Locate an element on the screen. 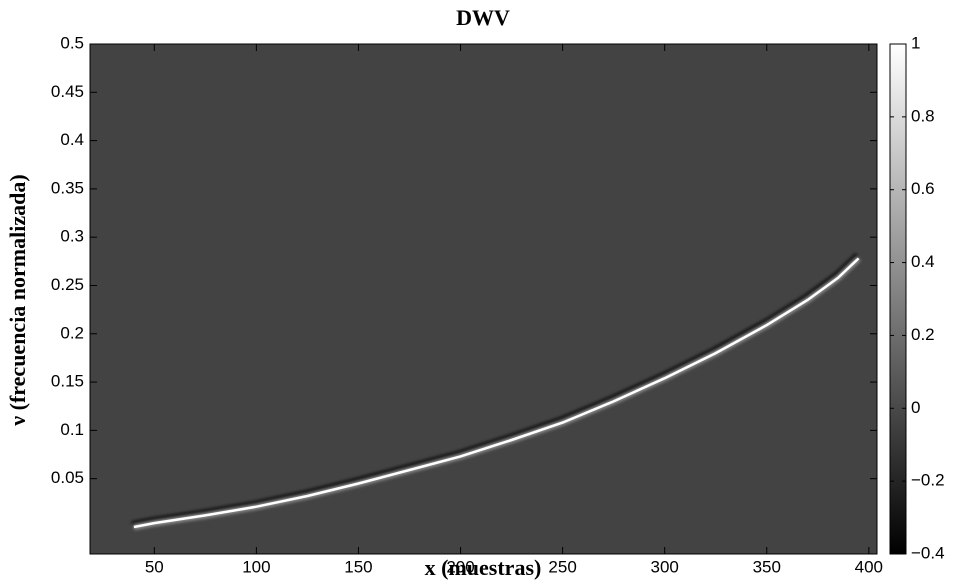 The width and height of the screenshot is (966, 584). colorbar-tick-label: 1 is located at coordinates (915, 42).